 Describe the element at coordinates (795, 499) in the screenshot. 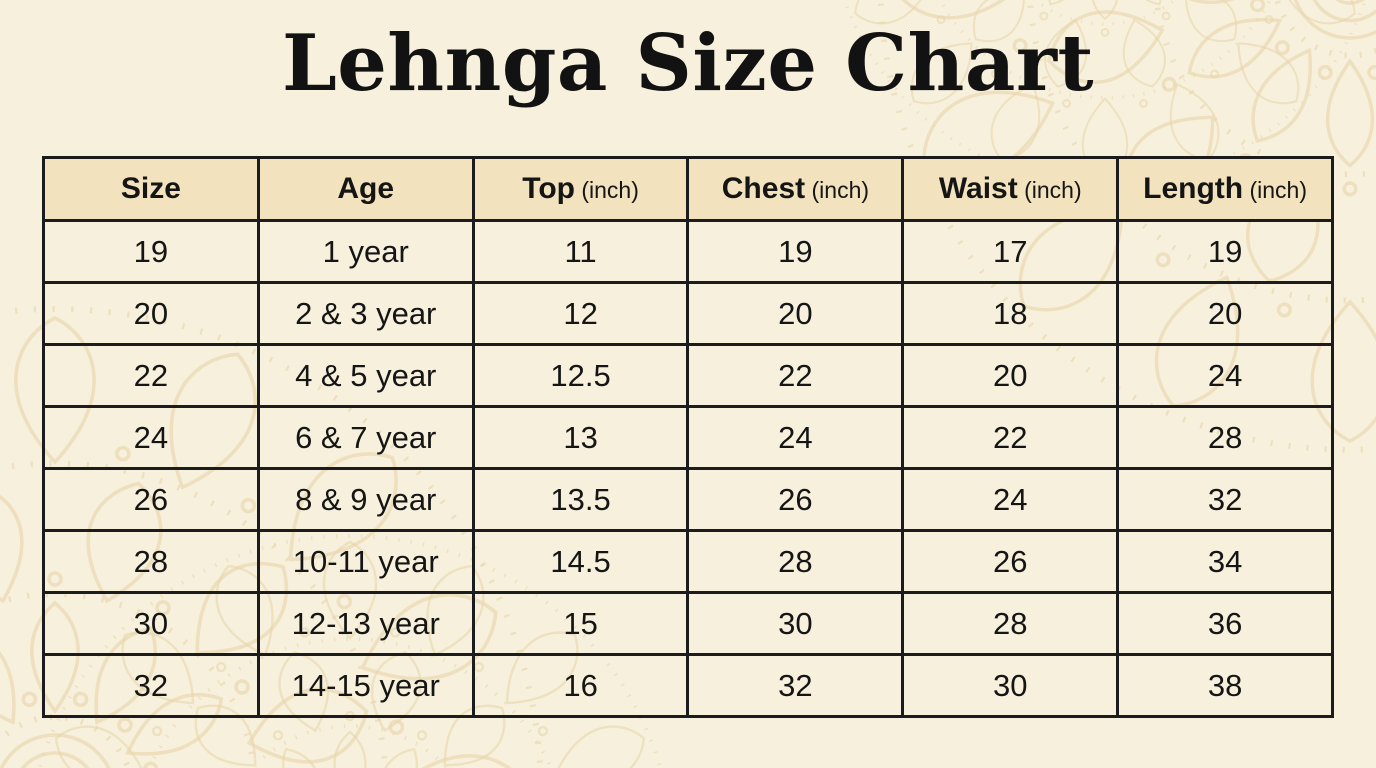

I see `cell-chest: 26` at that location.